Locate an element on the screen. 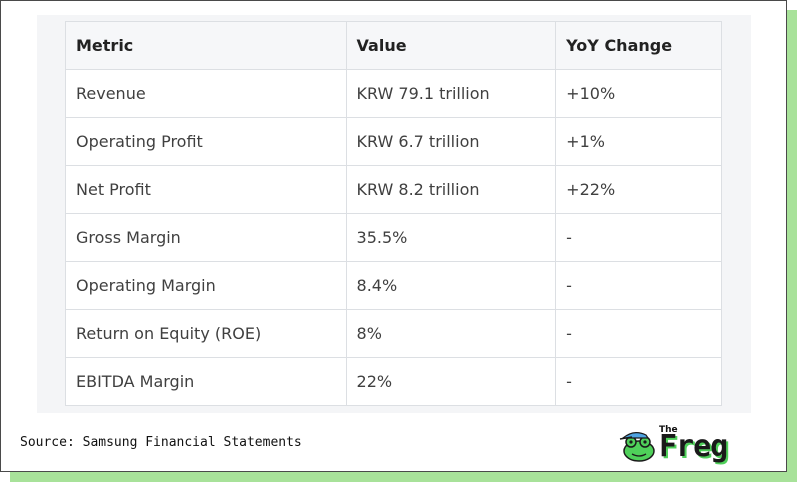  table-row: Gross Margin 35.5% - is located at coordinates (393, 237).